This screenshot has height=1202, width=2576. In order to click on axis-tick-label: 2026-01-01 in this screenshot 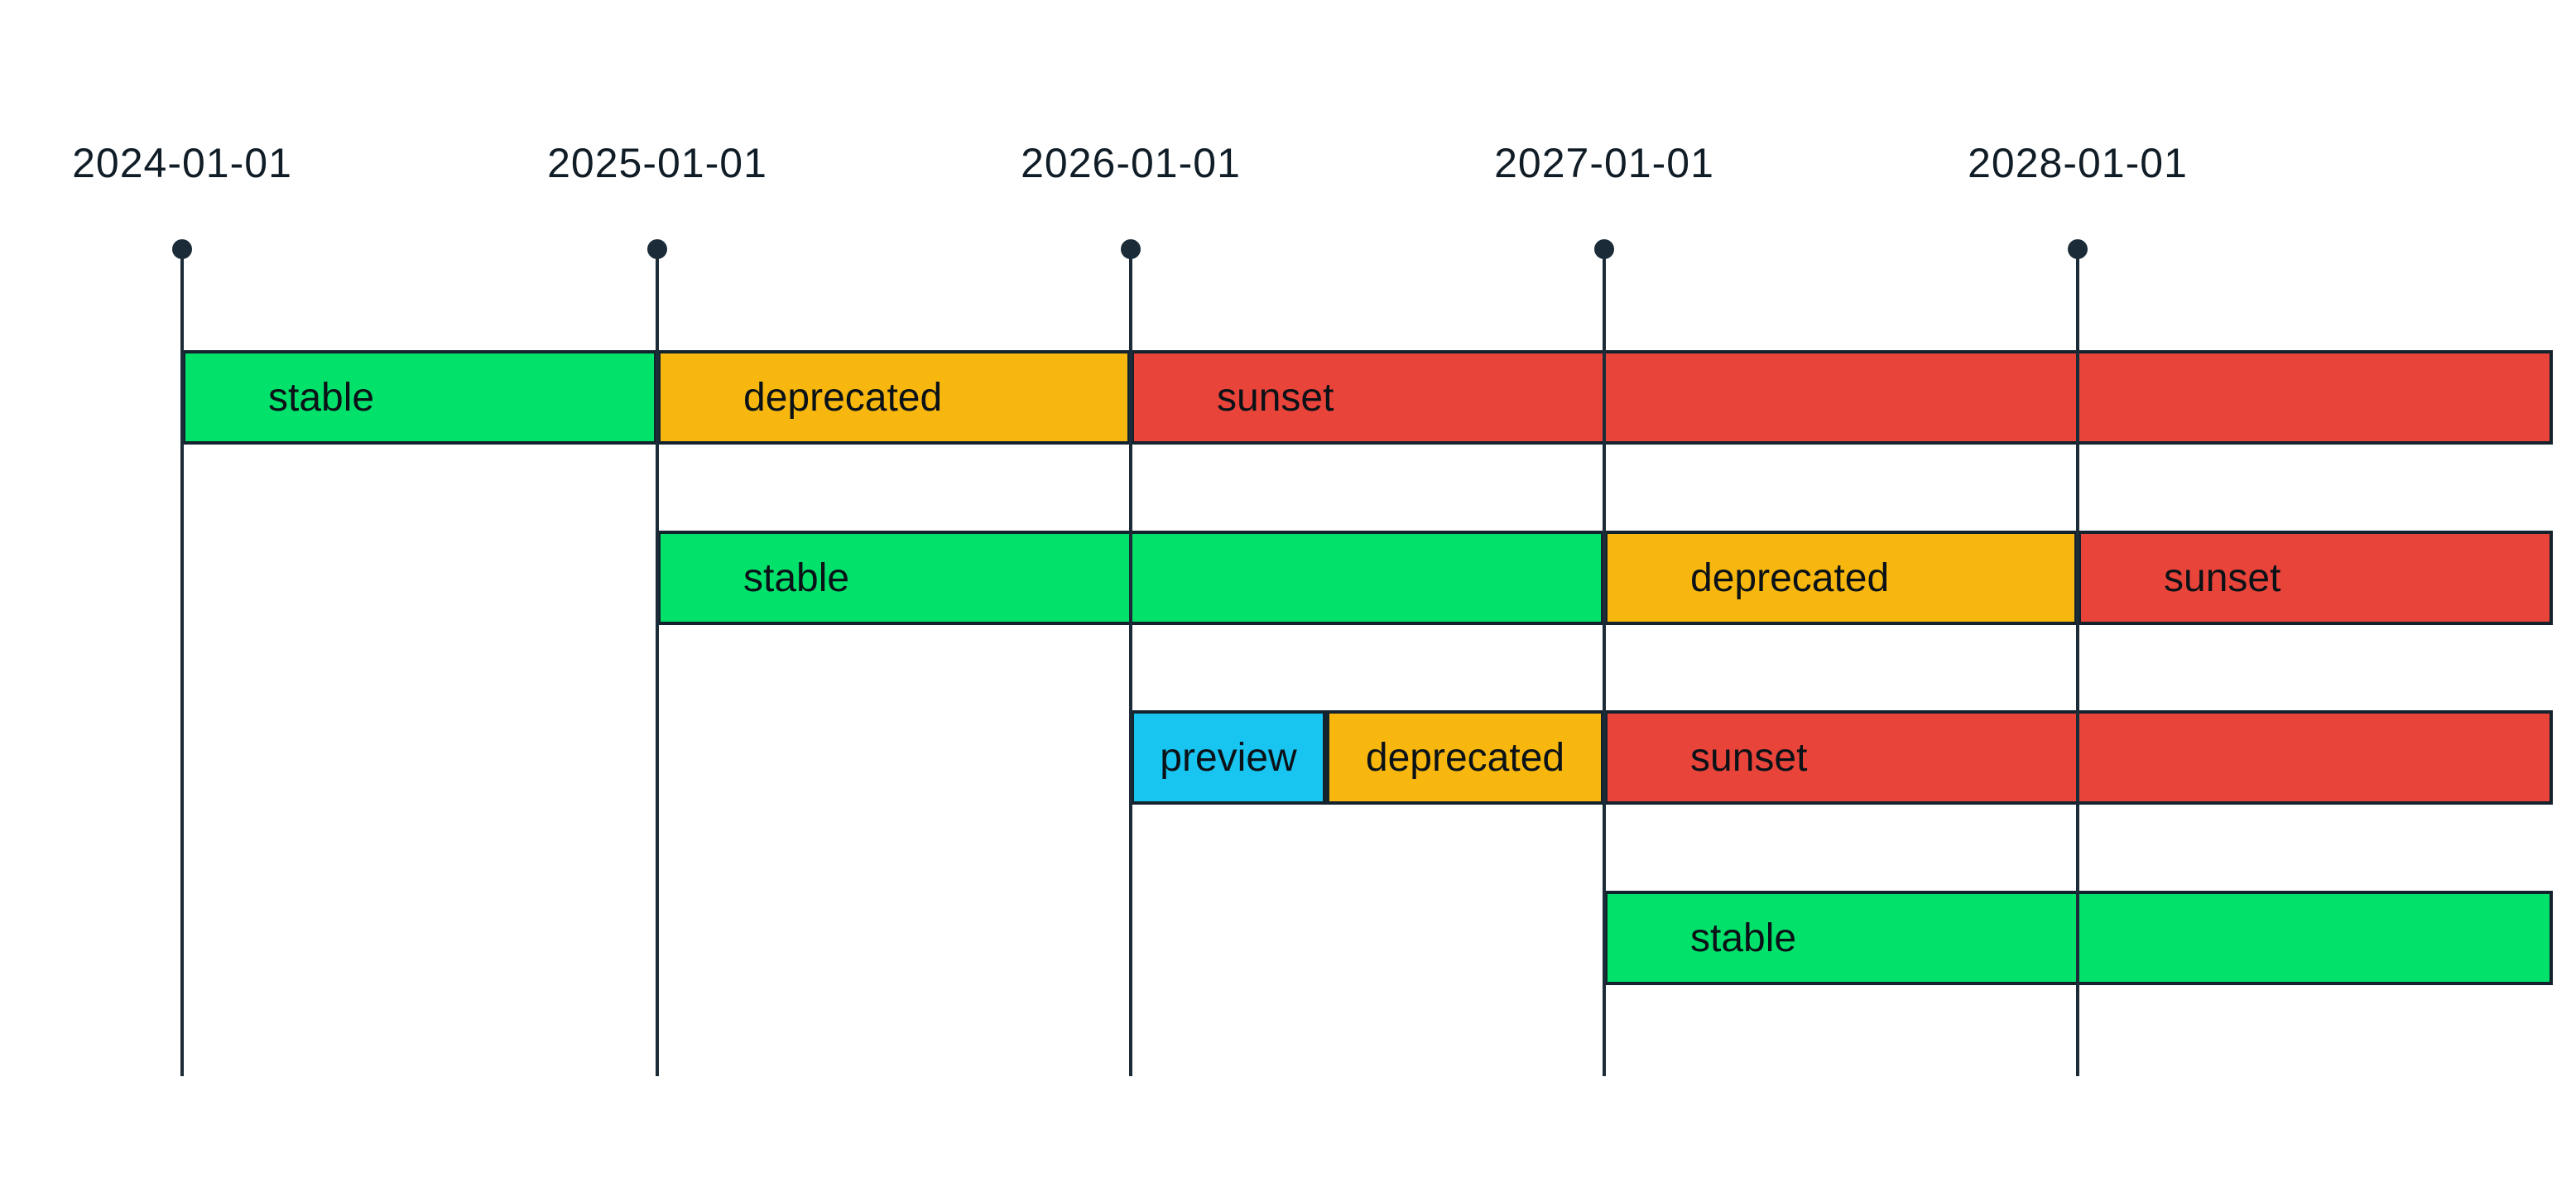, I will do `click(1131, 163)`.